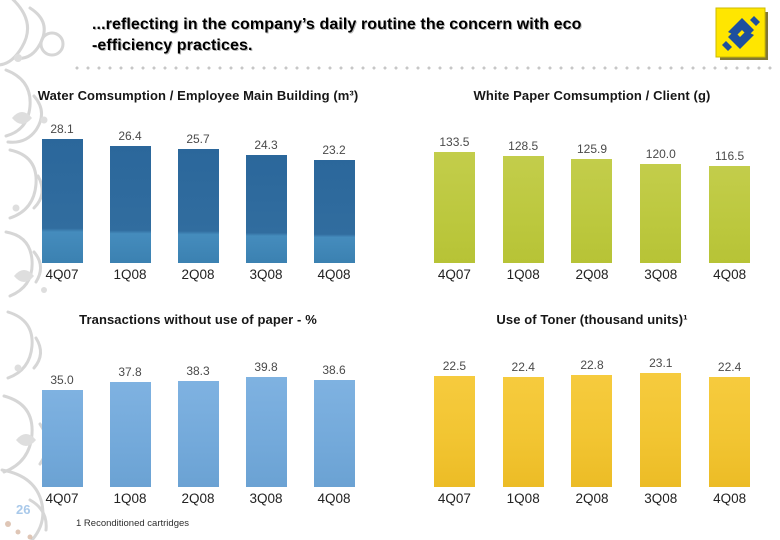 This screenshot has height=540, width=780. Describe the element at coordinates (334, 370) in the screenshot. I see `bar-value-label: 38.6` at that location.